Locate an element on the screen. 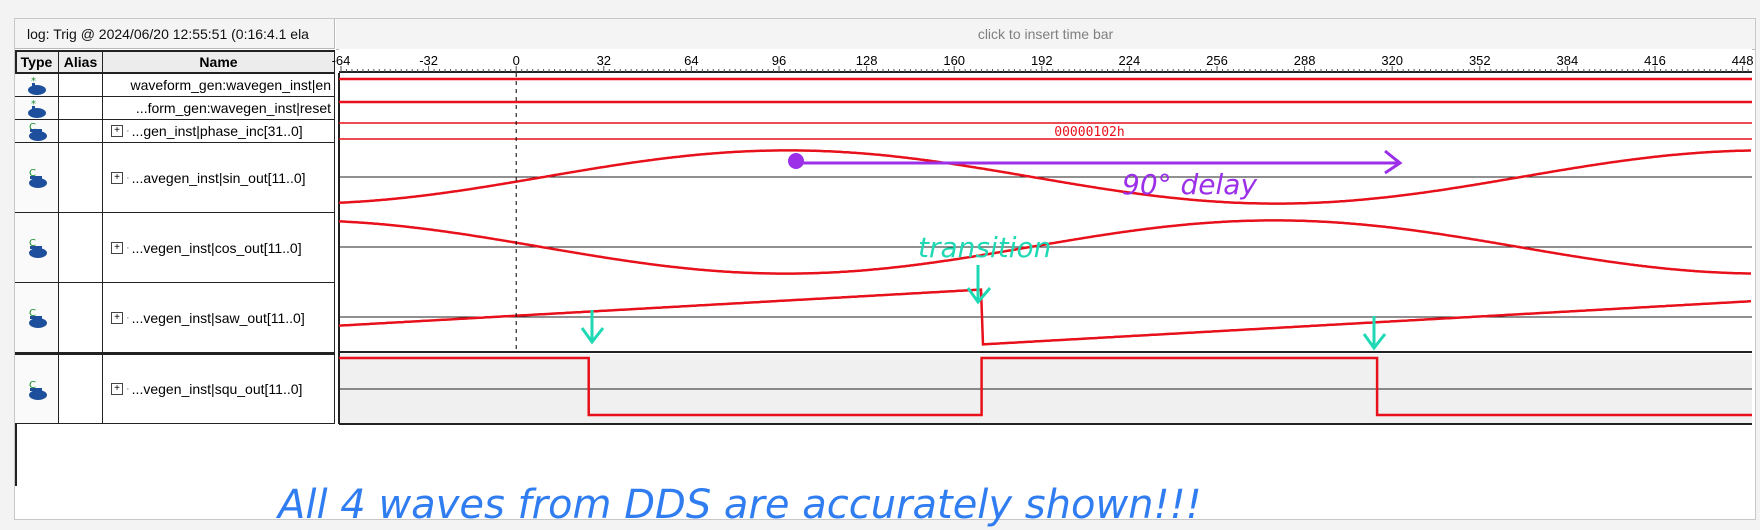 The image size is (1760, 530). signal-name-text: ...avegen_inst|sin_out[11..0] is located at coordinates (218, 177).